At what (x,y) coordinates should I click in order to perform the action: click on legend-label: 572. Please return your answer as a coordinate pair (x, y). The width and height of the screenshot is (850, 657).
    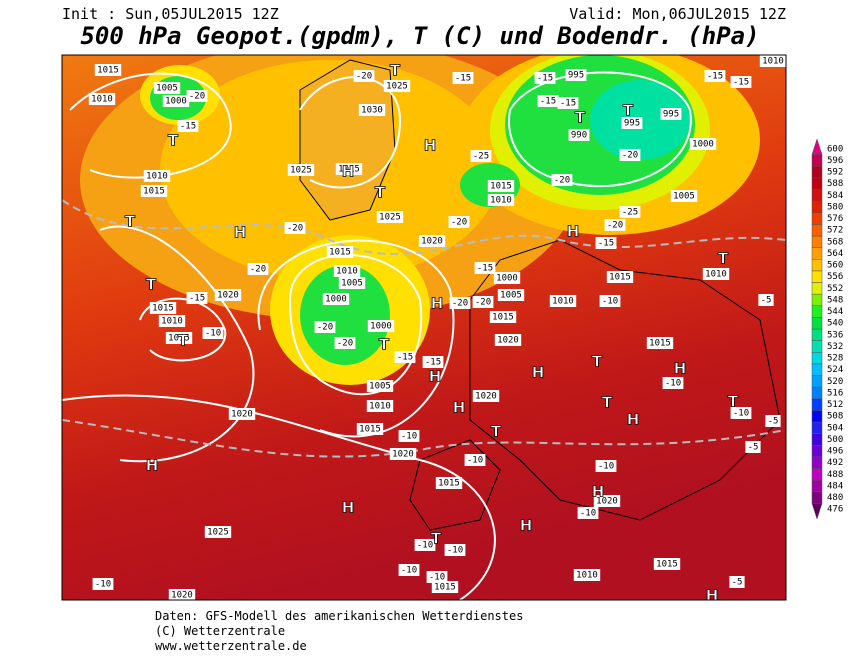
    Looking at the image, I should click on (835, 231).